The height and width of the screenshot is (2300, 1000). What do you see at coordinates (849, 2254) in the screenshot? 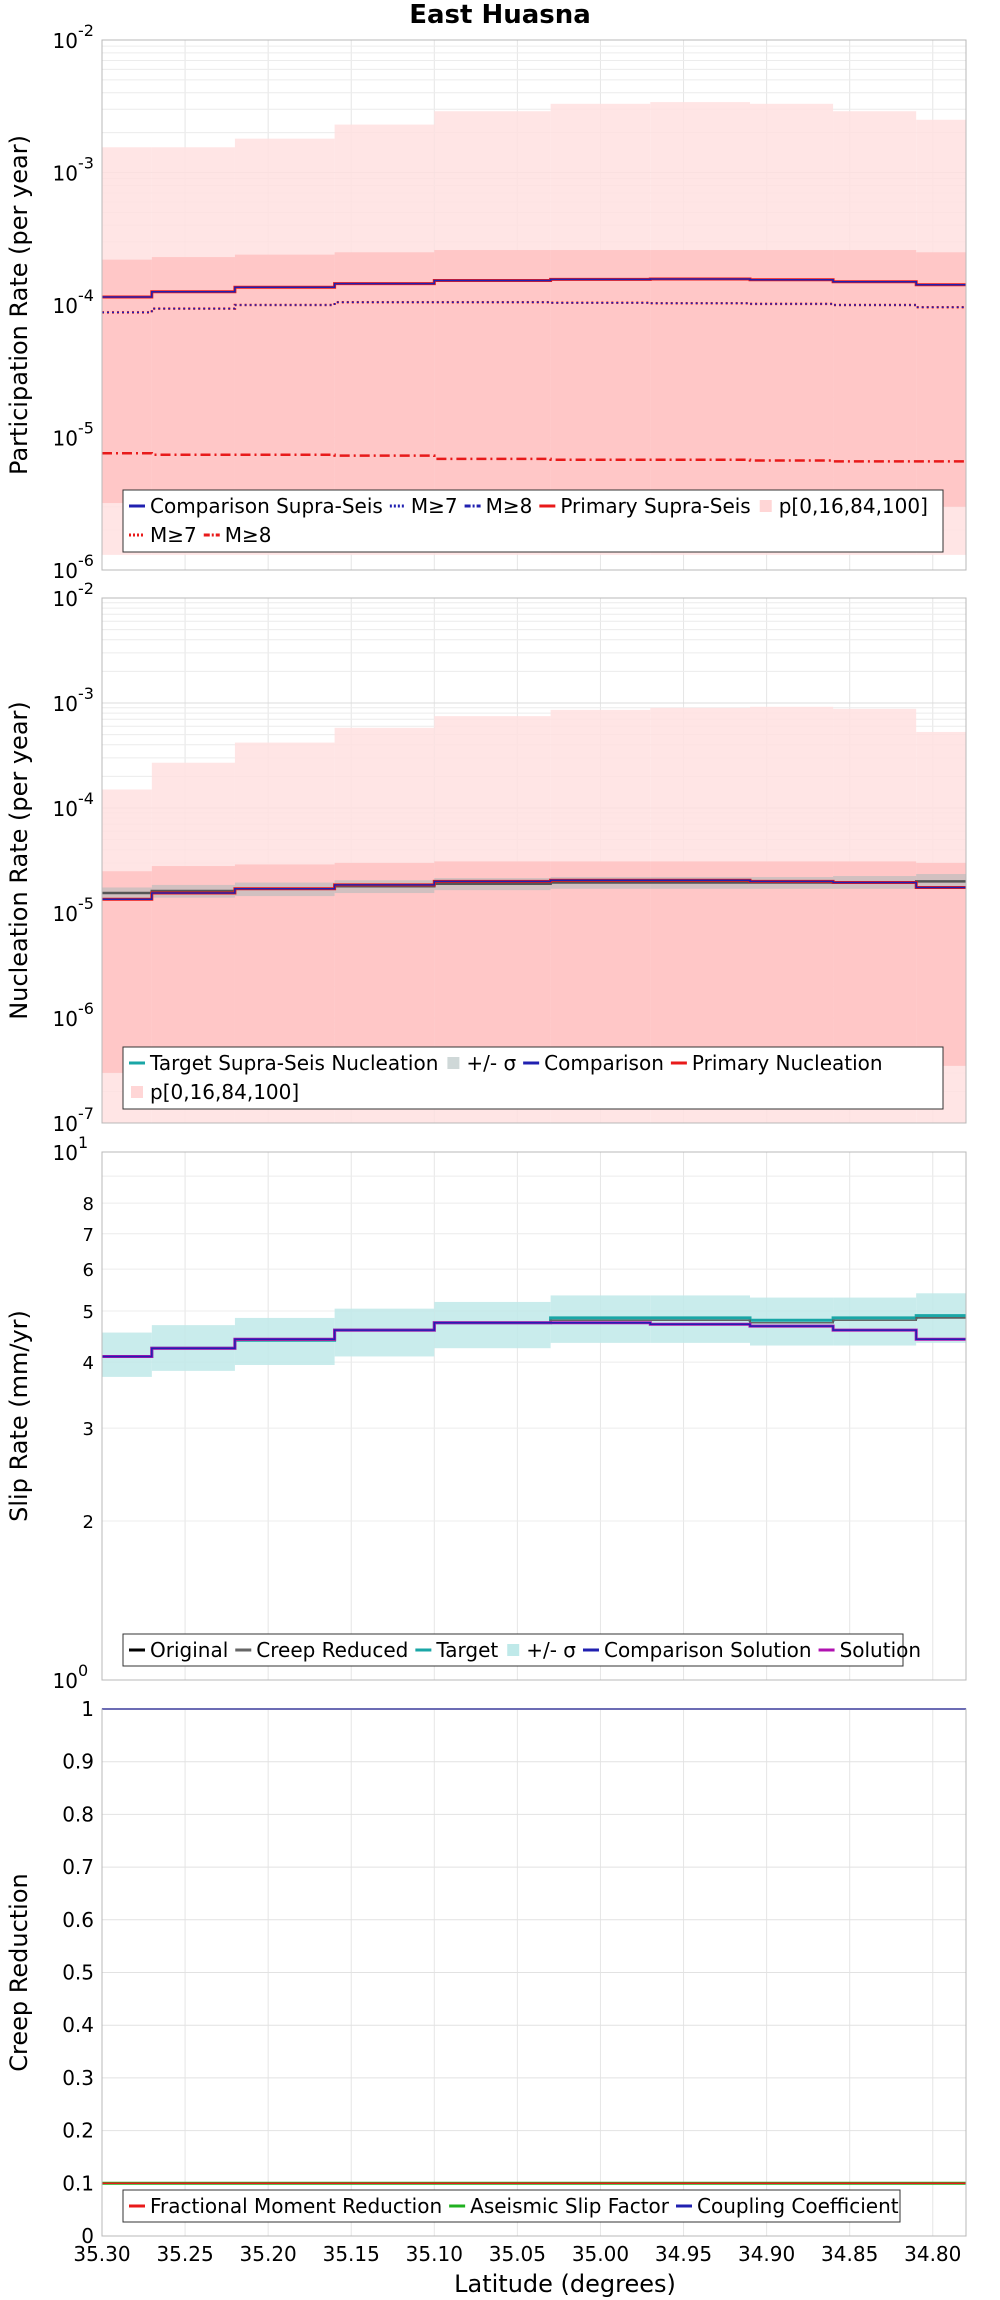
I see `x-tick-label: 34.85` at bounding box center [849, 2254].